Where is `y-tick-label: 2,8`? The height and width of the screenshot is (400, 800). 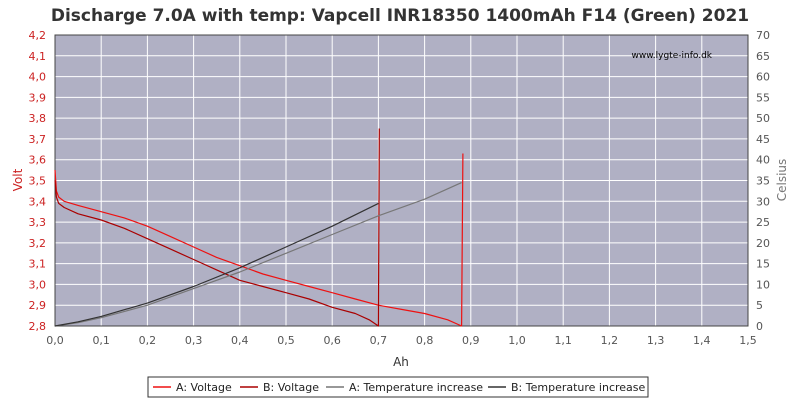
y-tick-label: 2,8 is located at coordinates (38, 326).